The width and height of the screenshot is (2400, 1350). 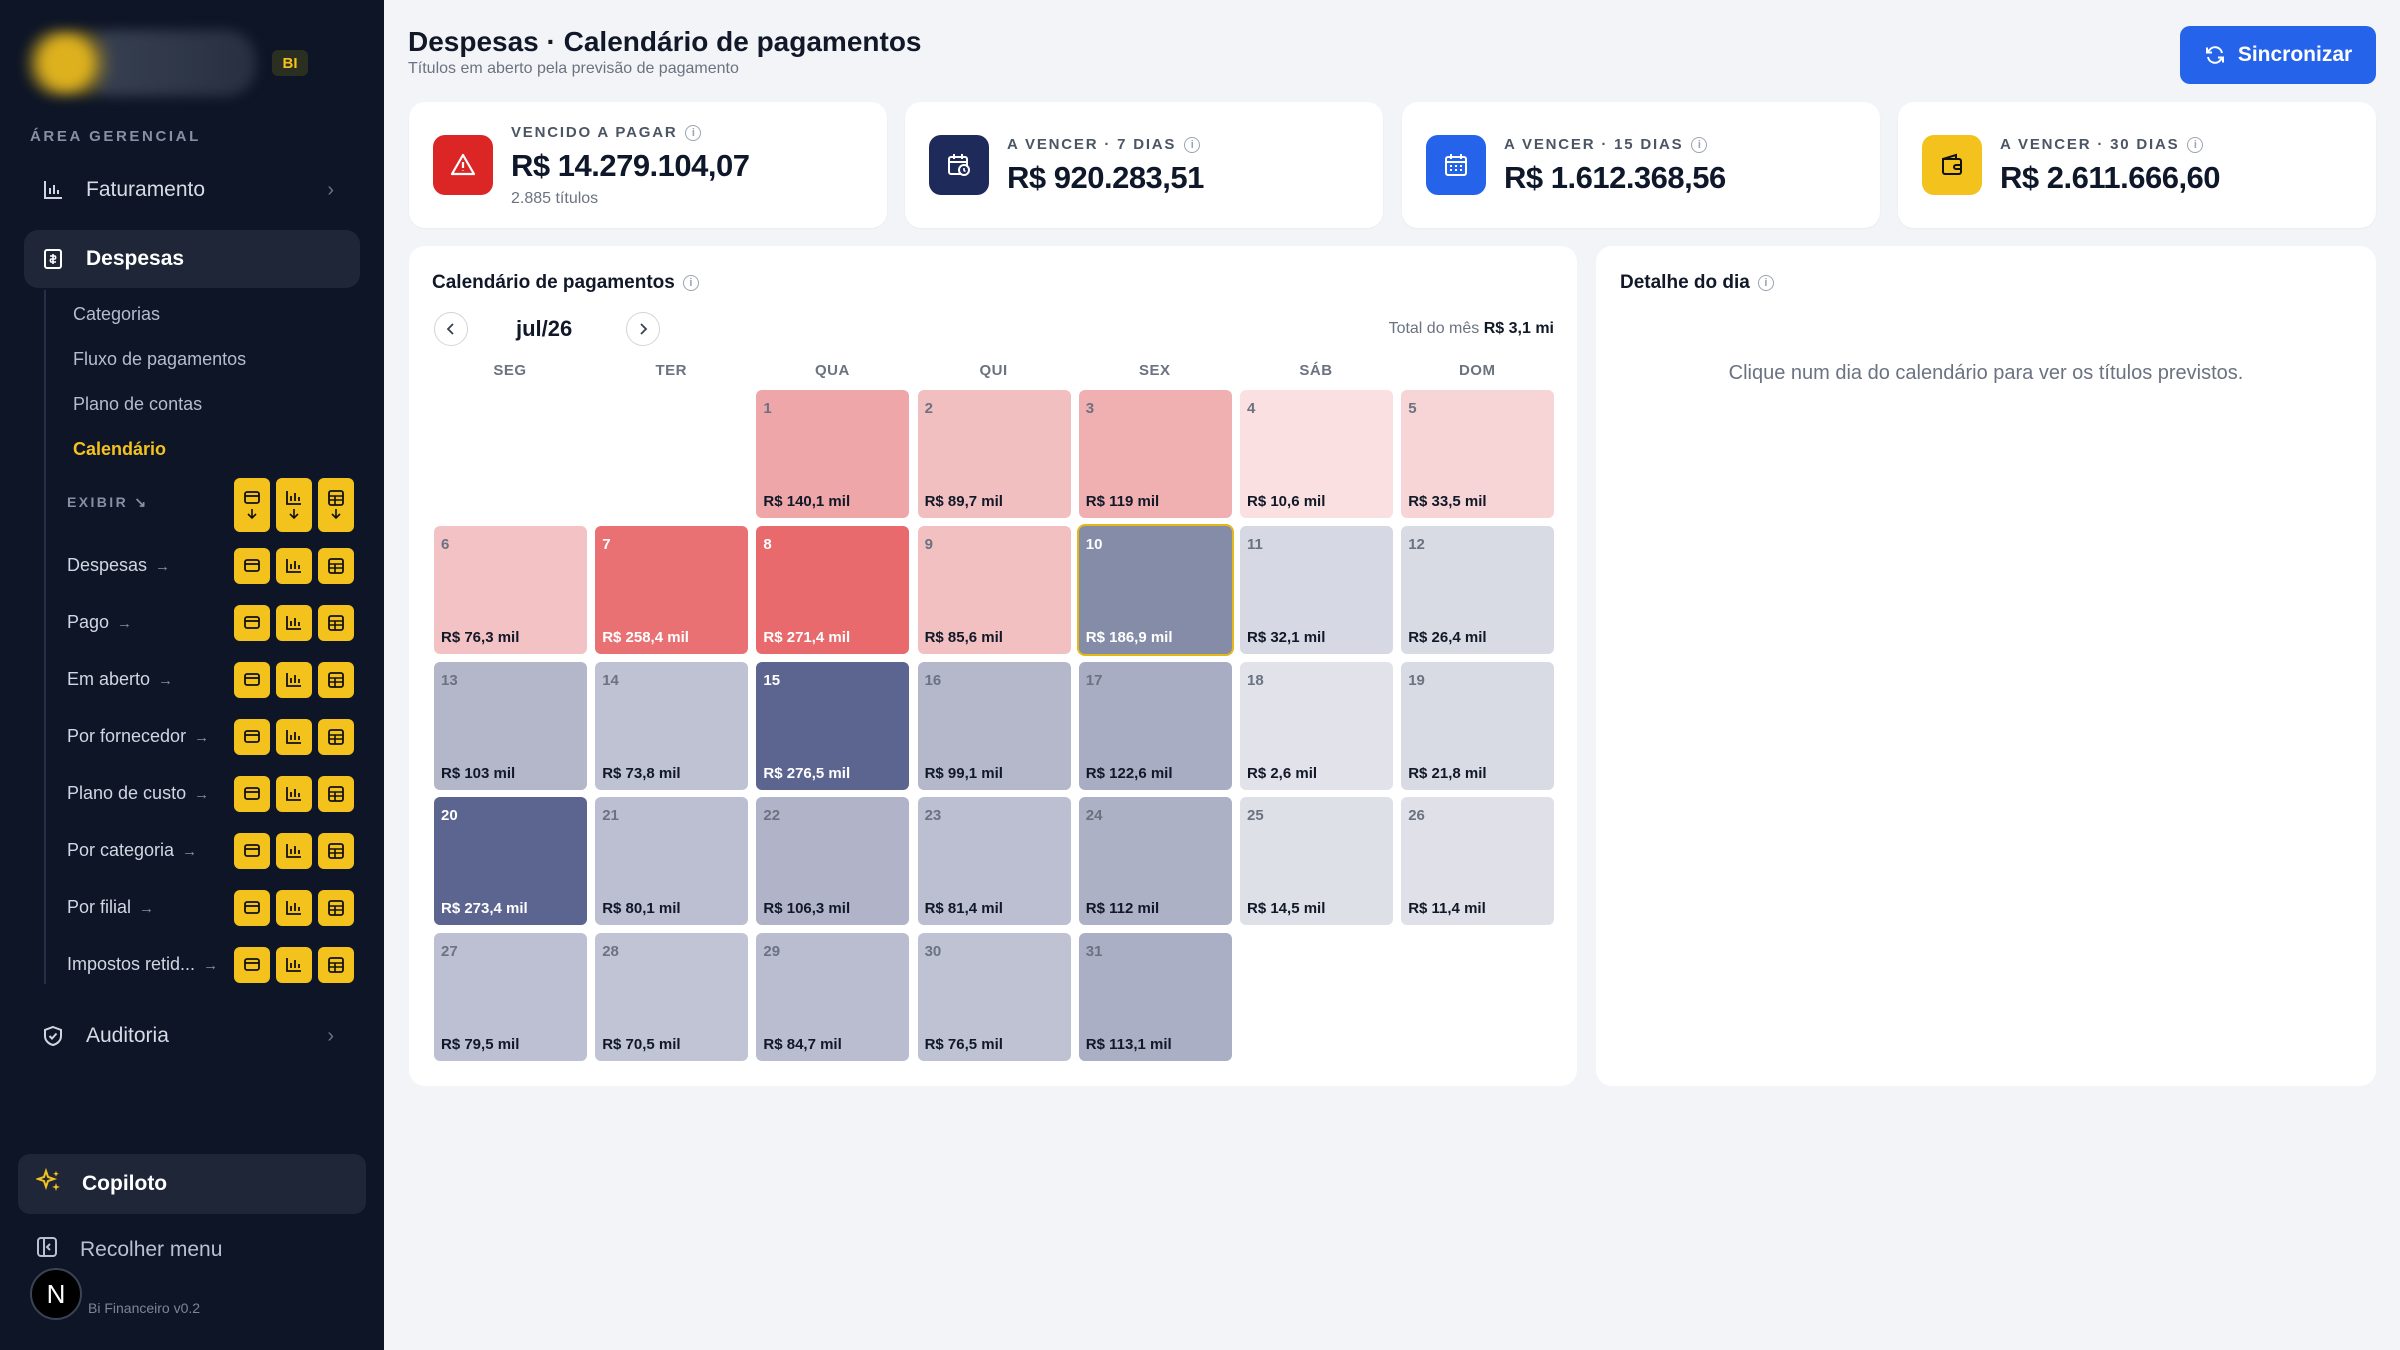 What do you see at coordinates (510, 725) in the screenshot?
I see `calendar-day: 13 R$ 103 mil` at bounding box center [510, 725].